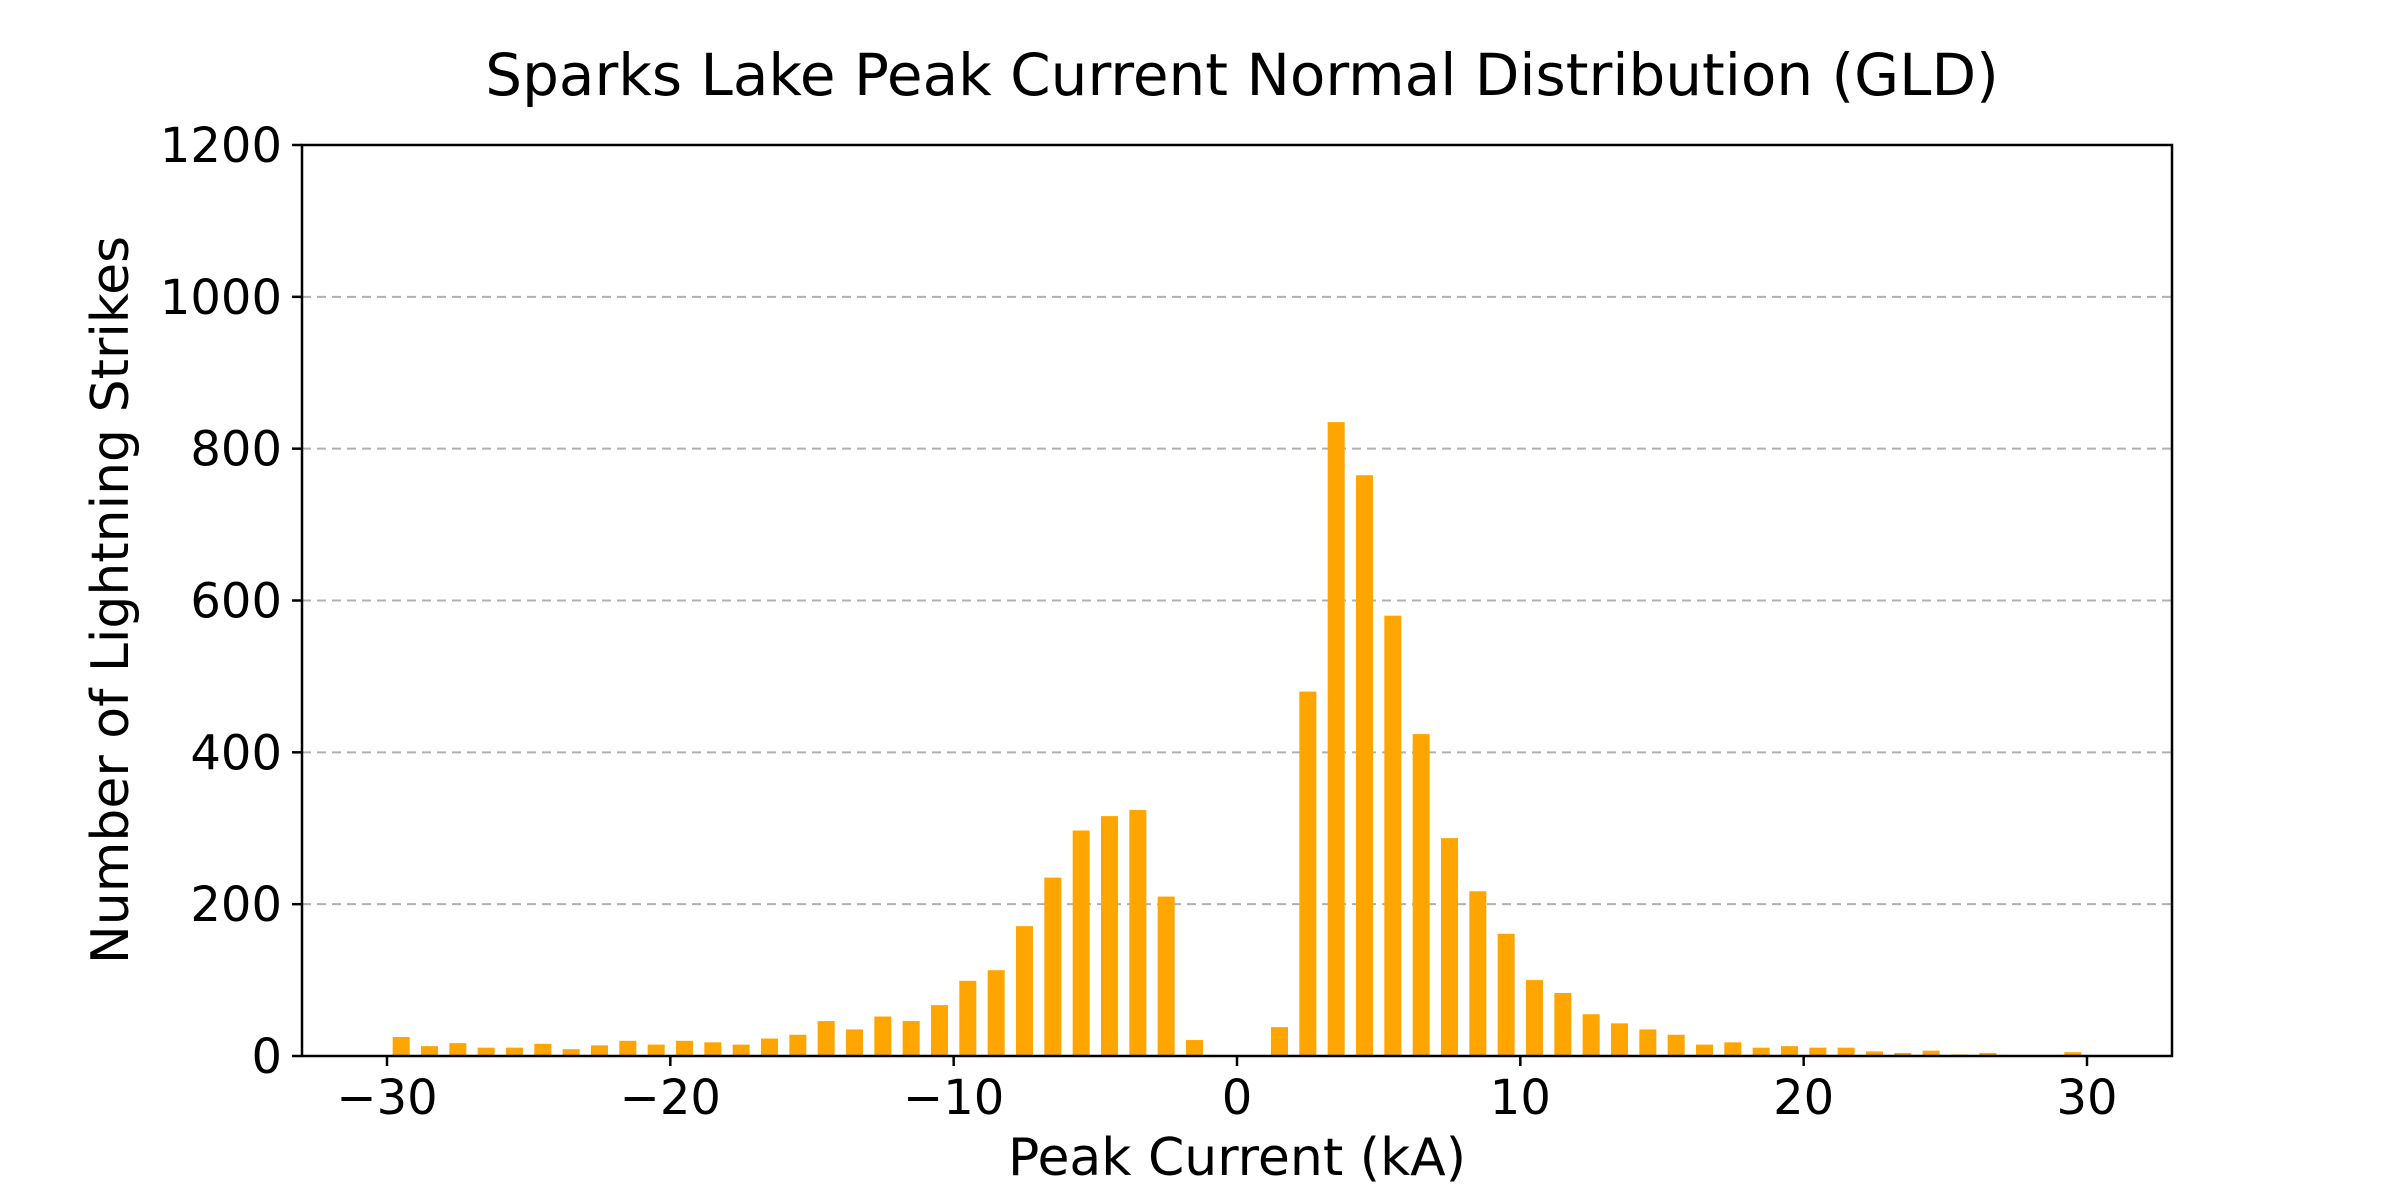 The image size is (2400, 1200). What do you see at coordinates (236, 753) in the screenshot?
I see `y-tick-label: 400` at bounding box center [236, 753].